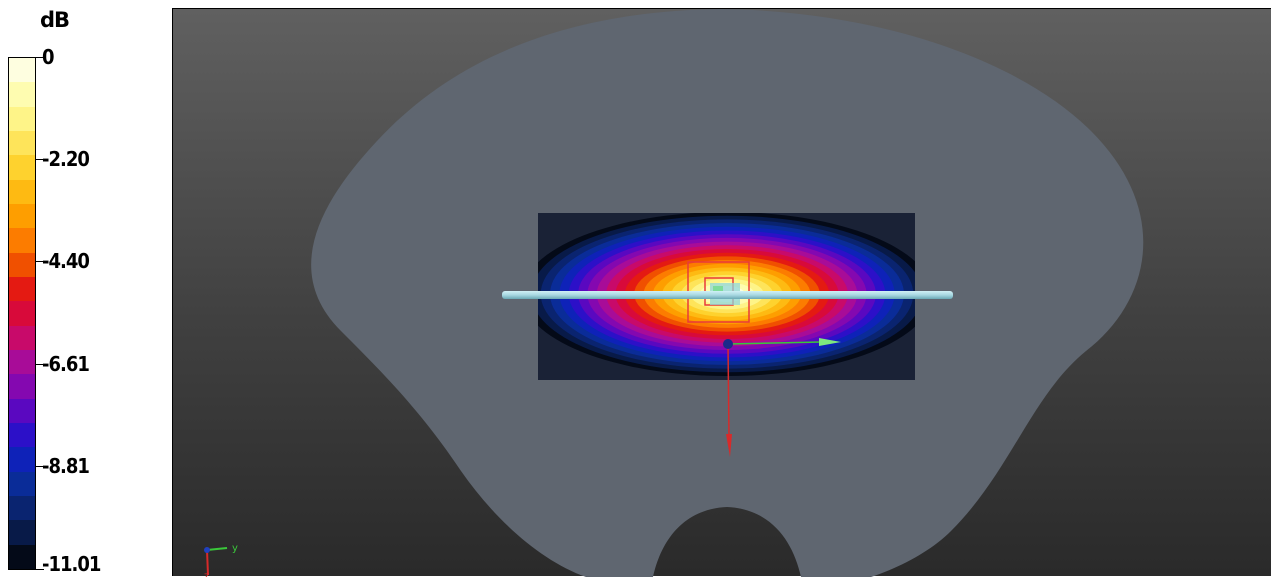 This screenshot has width=1271, height=577. What do you see at coordinates (66, 159) in the screenshot?
I see `legend-tick-label: -2.20` at bounding box center [66, 159].